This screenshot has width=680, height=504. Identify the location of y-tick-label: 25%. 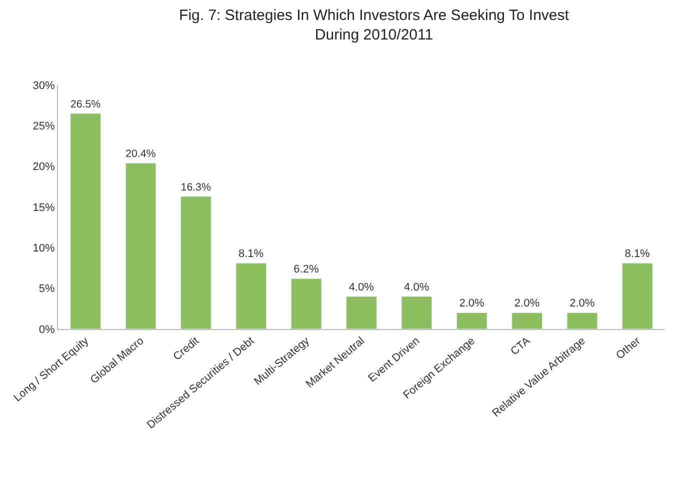
(44, 126).